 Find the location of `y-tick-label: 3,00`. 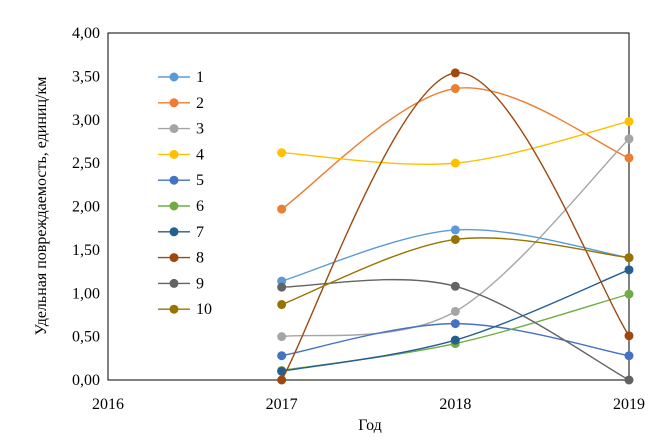

y-tick-label: 3,00 is located at coordinates (86, 120).